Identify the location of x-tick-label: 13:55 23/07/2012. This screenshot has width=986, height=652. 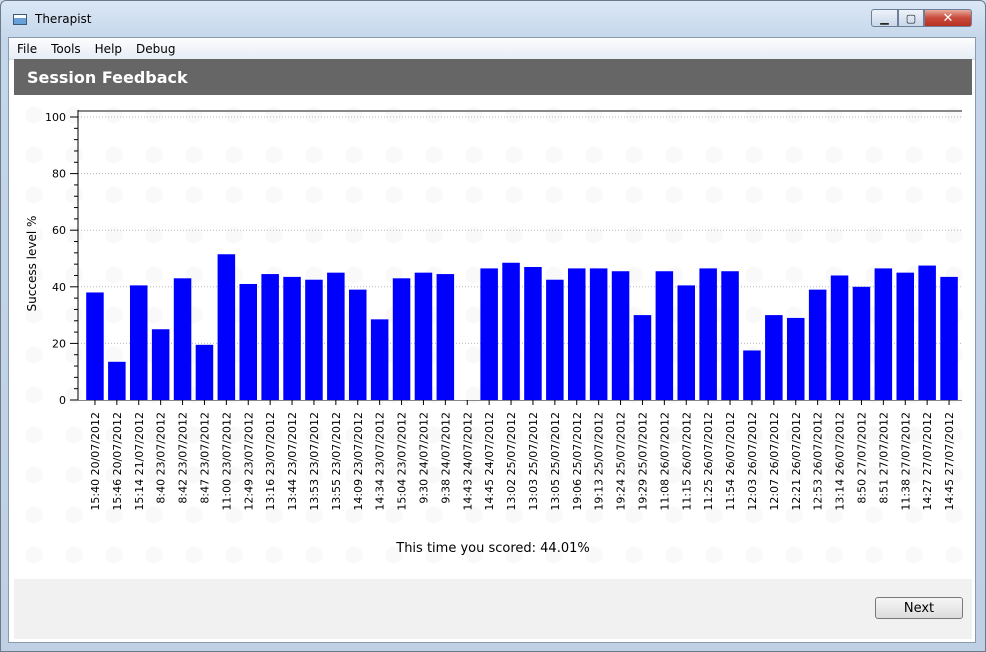
(336, 461).